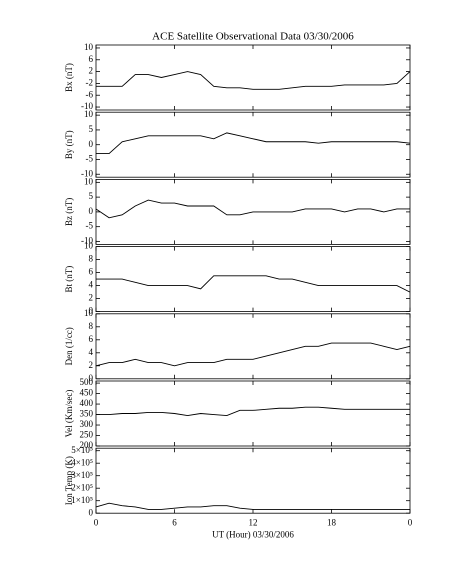 The width and height of the screenshot is (453, 566). What do you see at coordinates (69, 144) in the screenshot?
I see `y-axis-label: By (nT)` at bounding box center [69, 144].